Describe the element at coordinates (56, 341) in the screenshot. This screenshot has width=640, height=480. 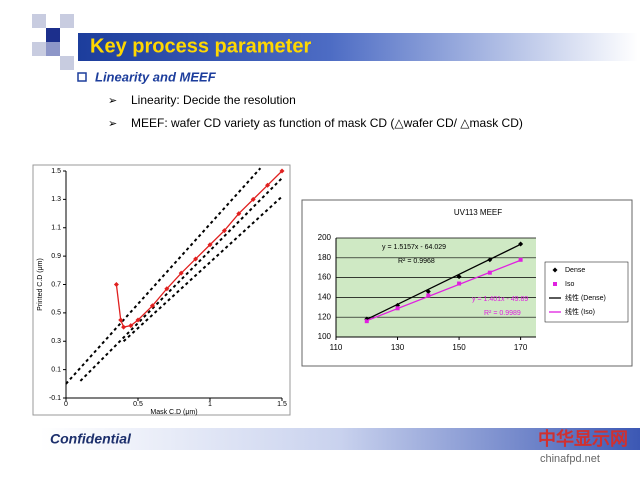
I see `y-tick-label: 0.3` at that location.